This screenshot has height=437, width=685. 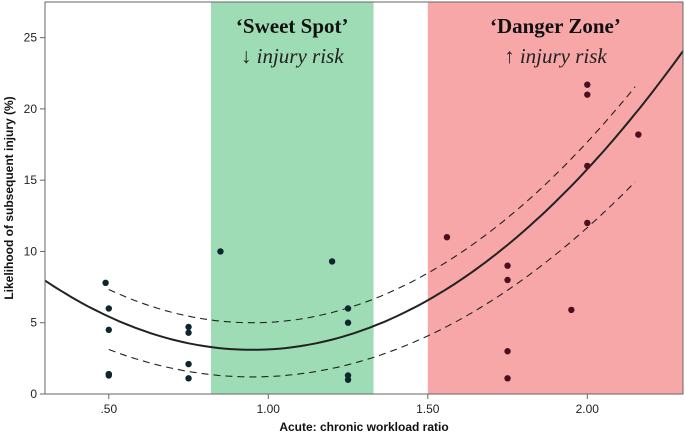 I want to click on danger-zone-title: ‘Danger Zone’, so click(x=555, y=26).